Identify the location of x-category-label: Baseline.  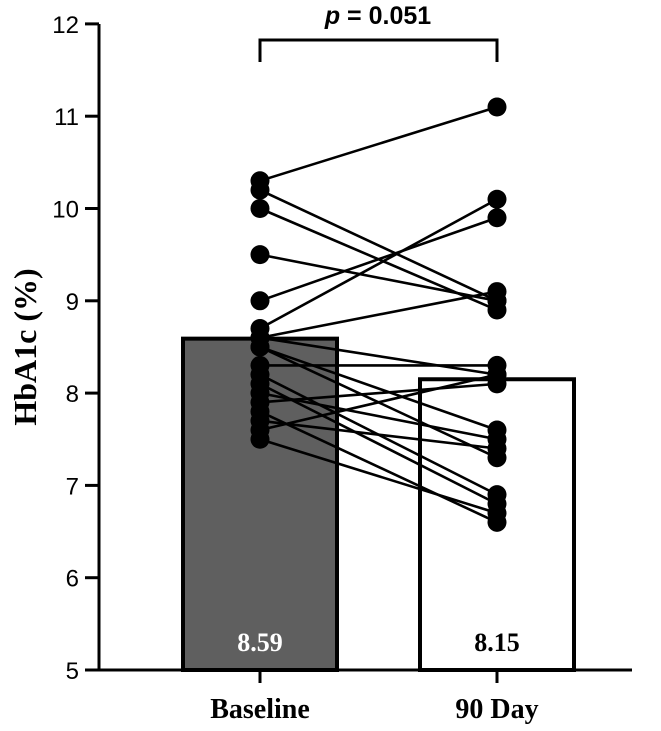
(260, 709).